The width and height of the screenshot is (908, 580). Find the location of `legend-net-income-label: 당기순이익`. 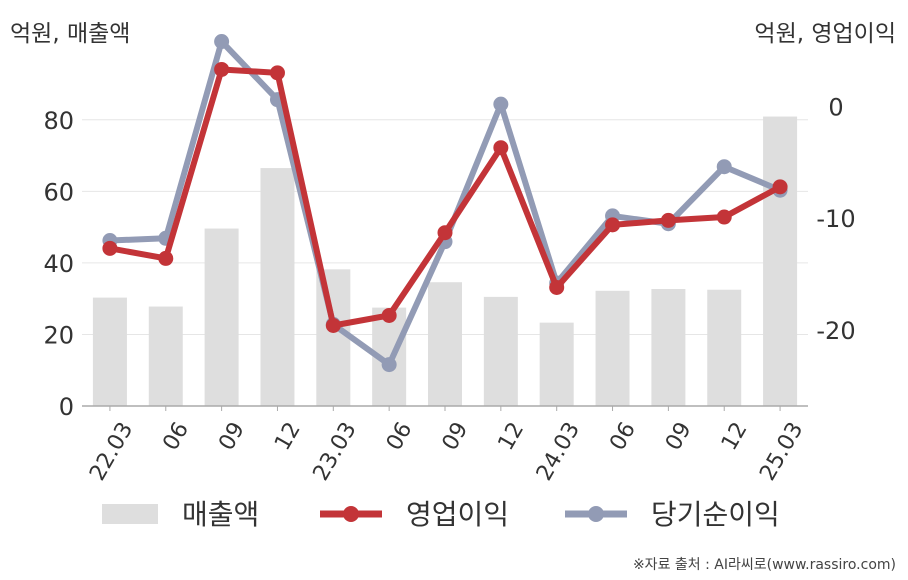

legend-net-income-label: 당기순이익 is located at coordinates (715, 514).